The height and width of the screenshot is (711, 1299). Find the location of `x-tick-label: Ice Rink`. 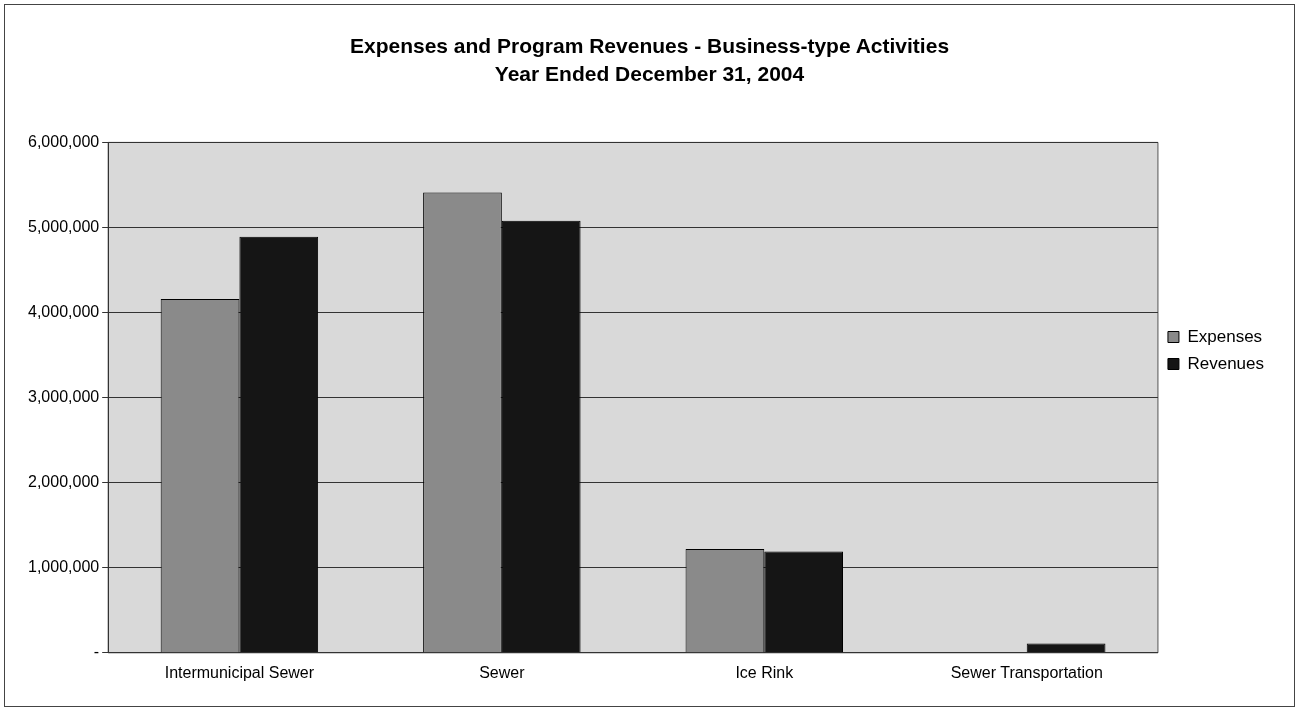

x-tick-label: Ice Rink is located at coordinates (765, 672).